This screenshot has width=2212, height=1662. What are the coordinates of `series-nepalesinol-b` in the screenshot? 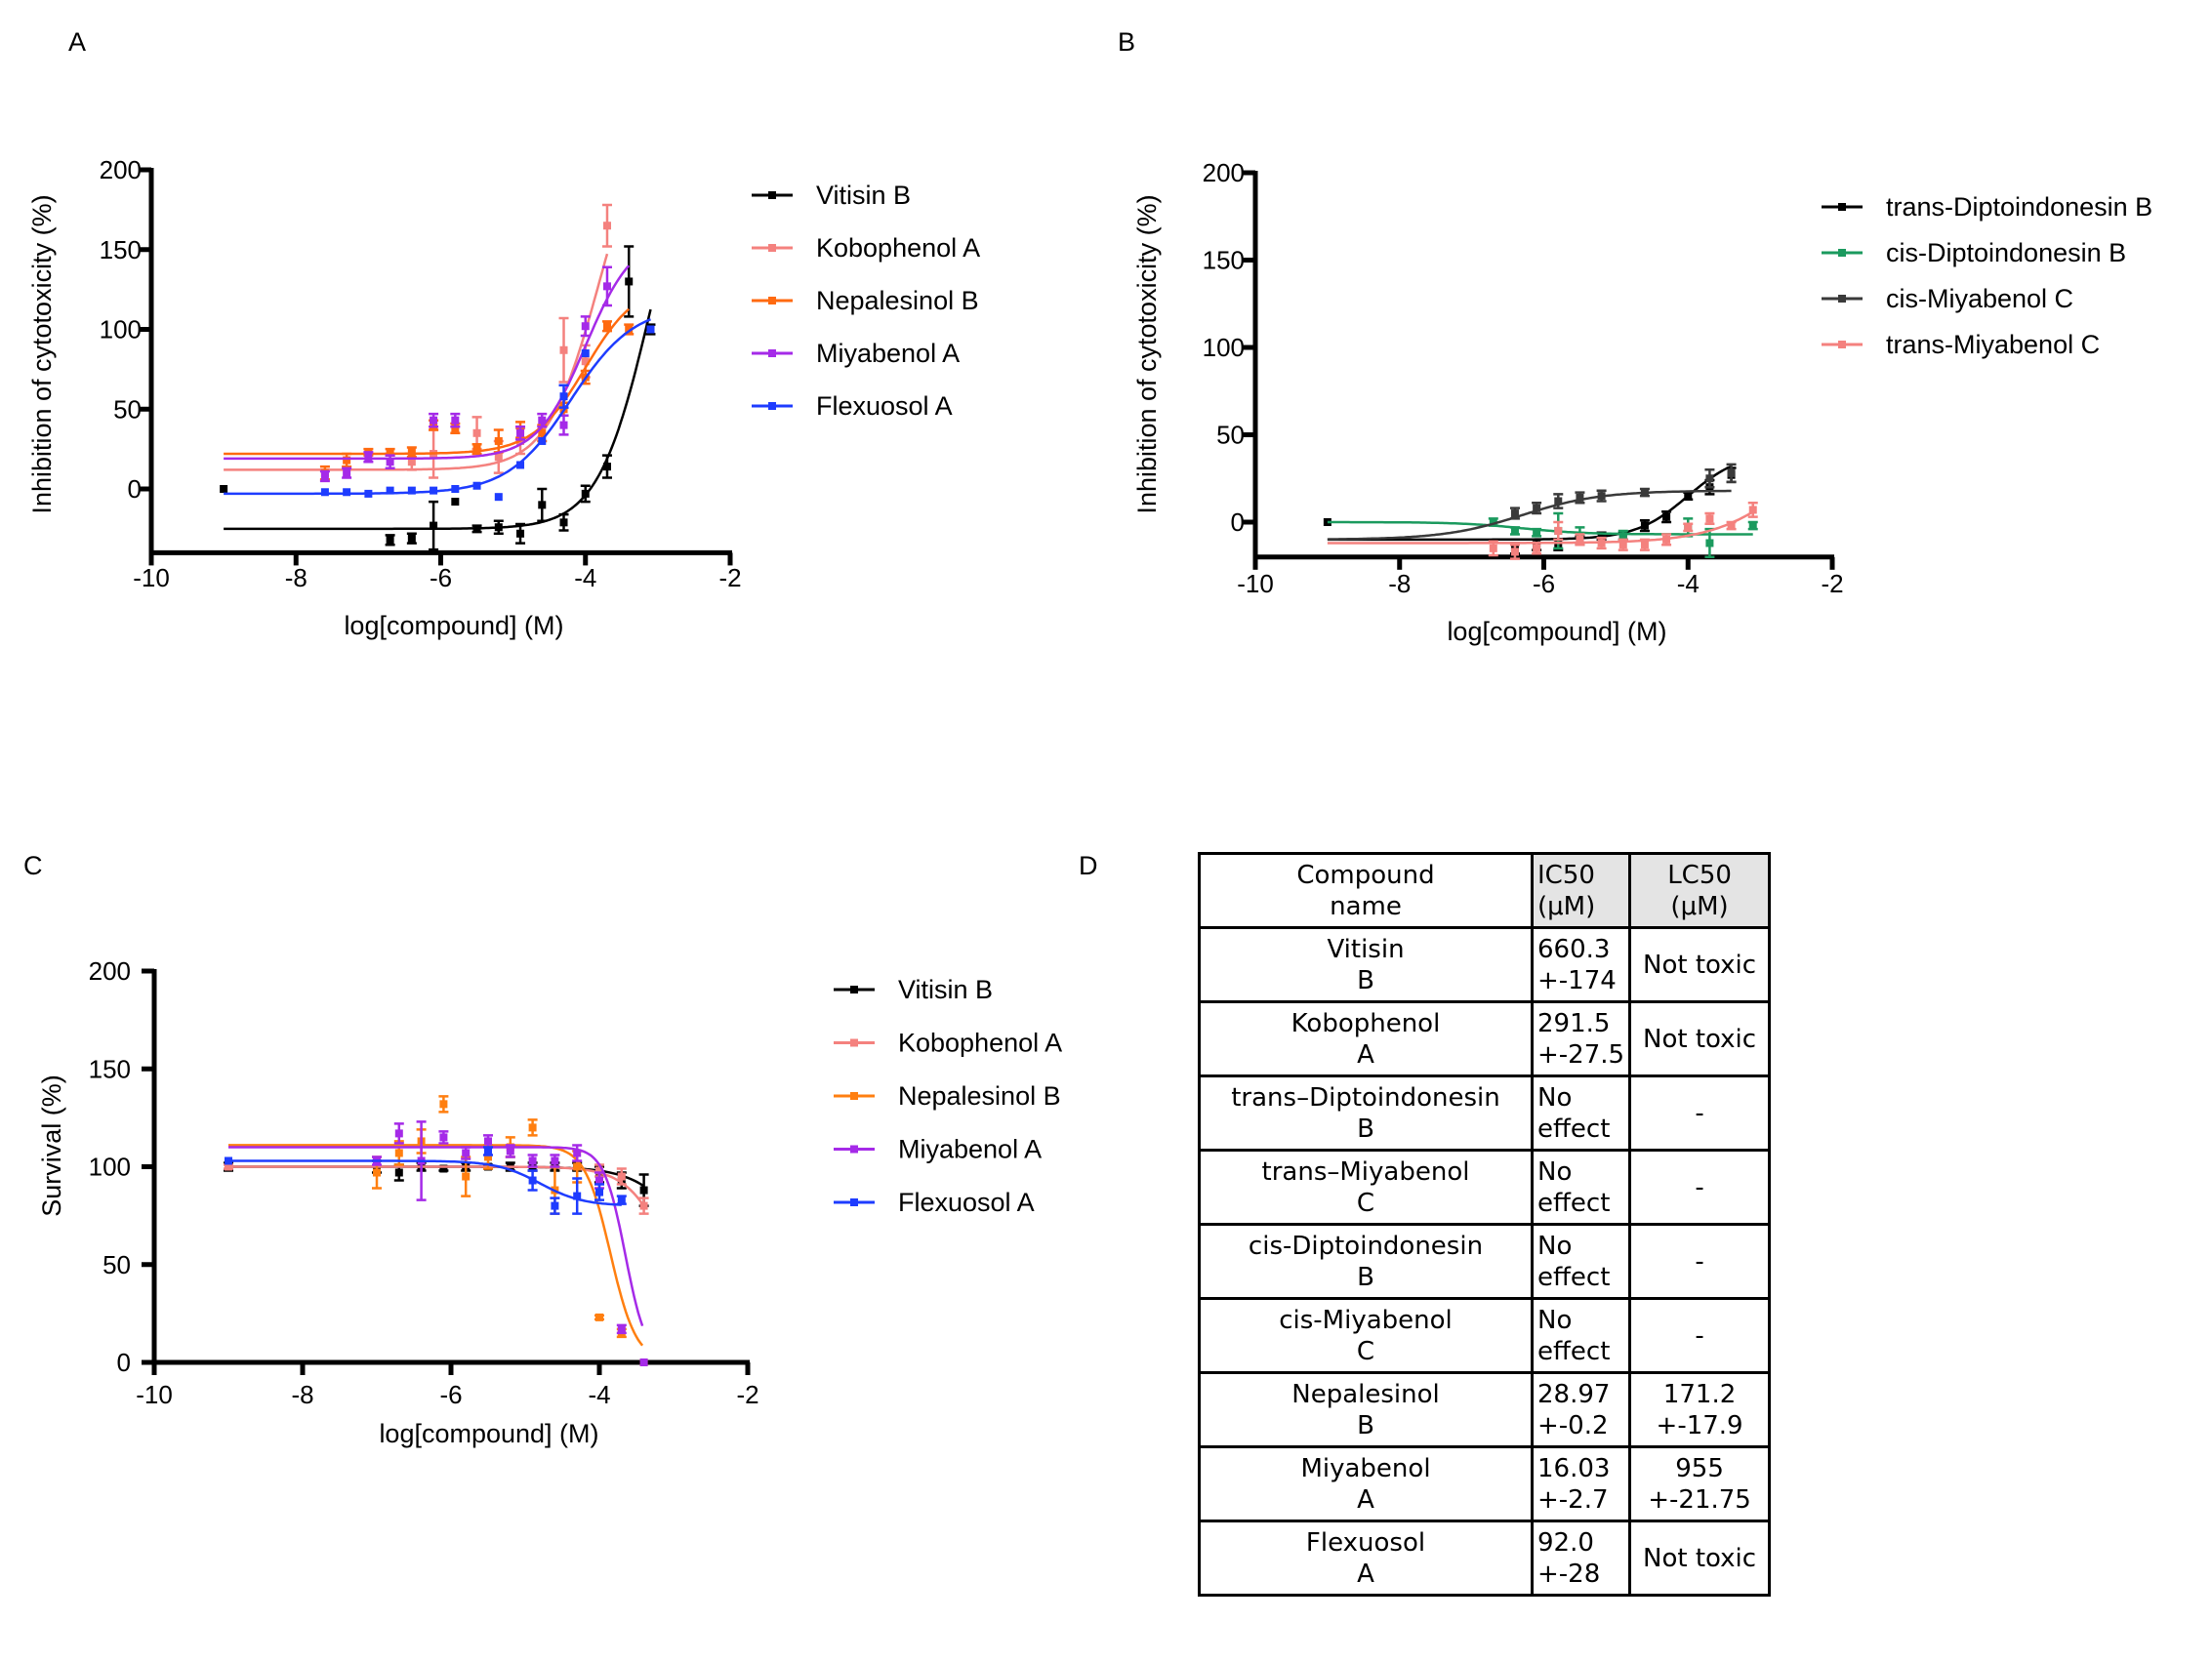 It's located at (438, 1230).